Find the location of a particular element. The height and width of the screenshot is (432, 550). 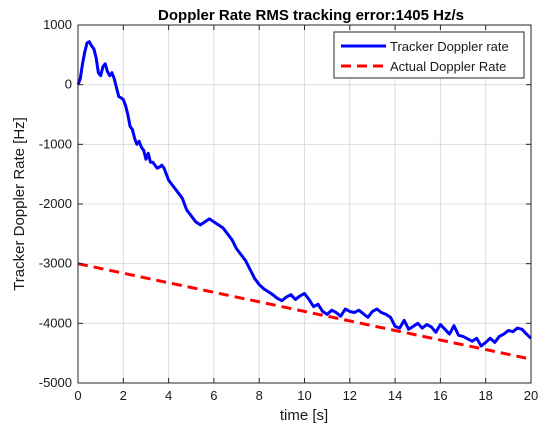

y-tick-label: -5000 is located at coordinates (55, 382).